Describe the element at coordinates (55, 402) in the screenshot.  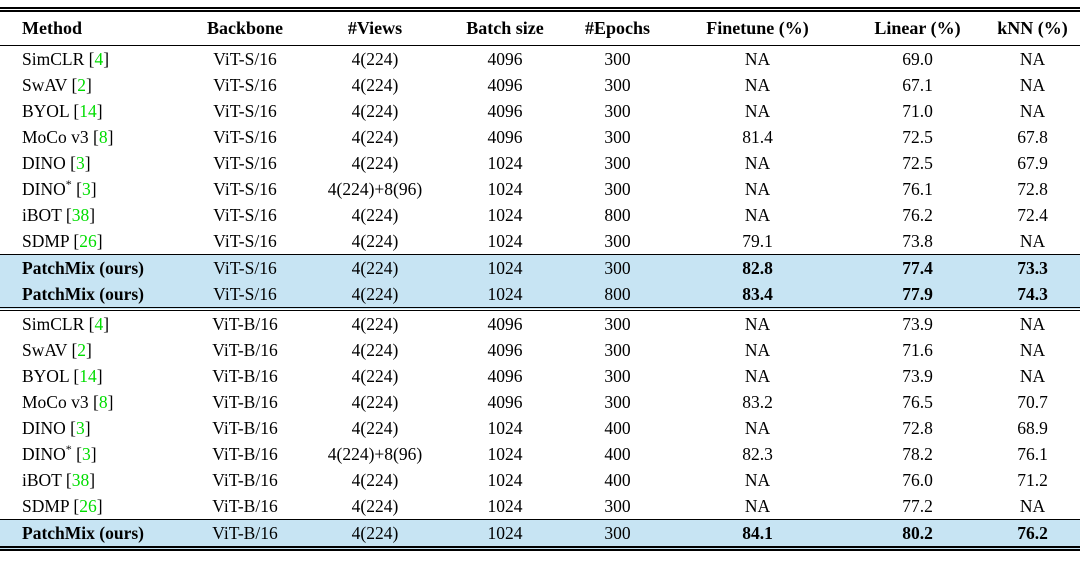
I see `method-label: MoCo v3` at that location.